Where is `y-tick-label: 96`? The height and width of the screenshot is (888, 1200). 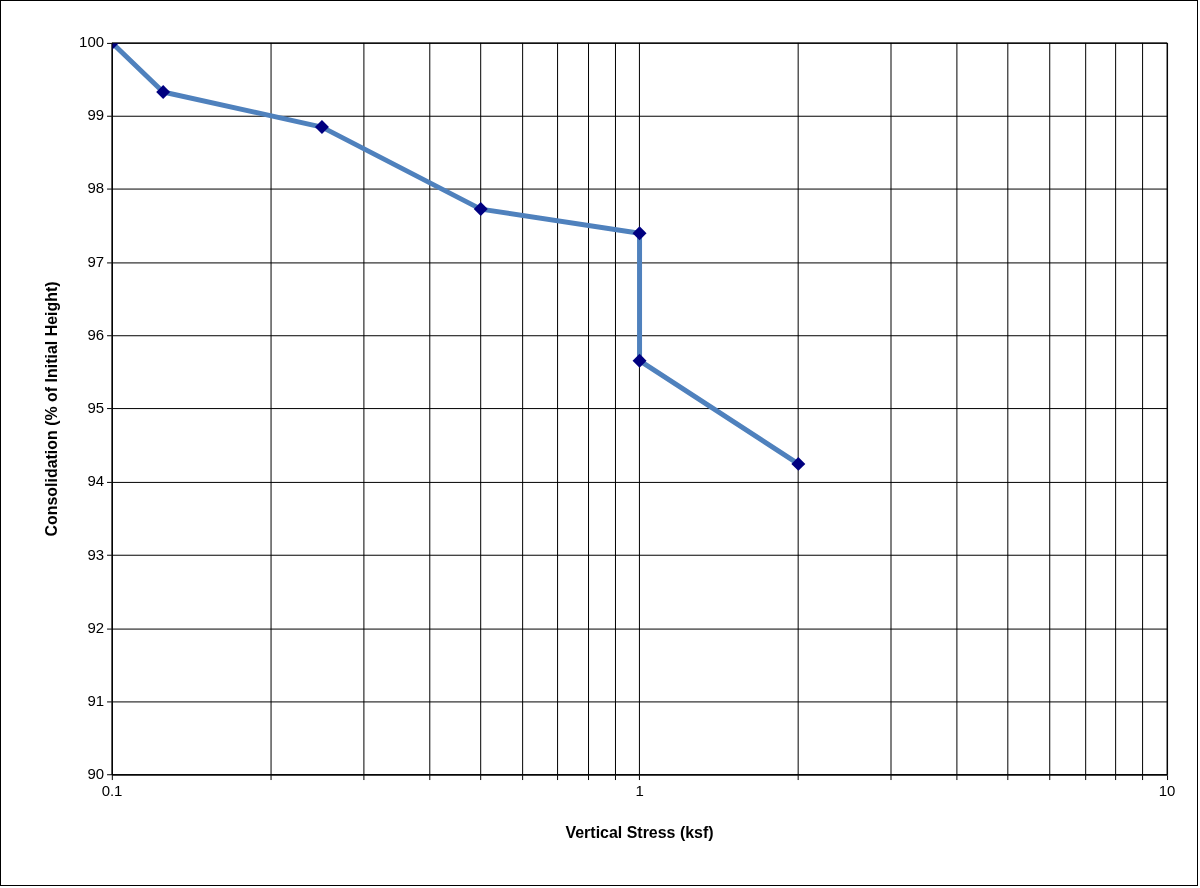
y-tick-label: 96 is located at coordinates (96, 334).